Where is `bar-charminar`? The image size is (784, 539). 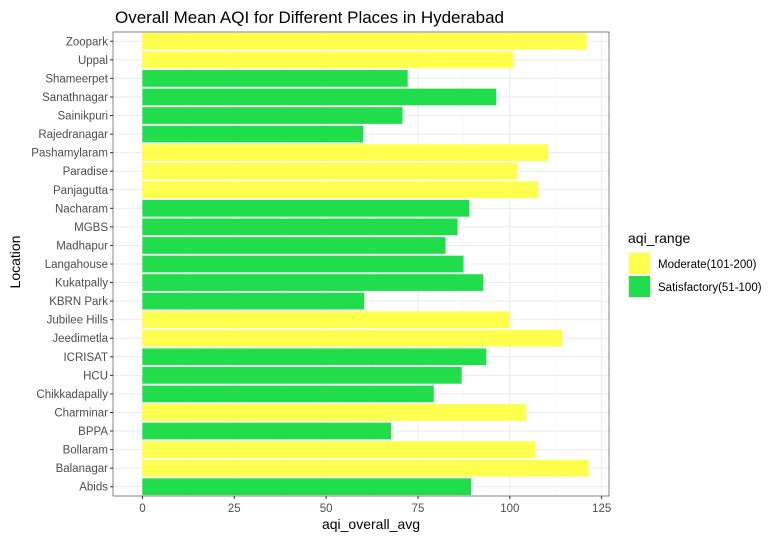
bar-charminar is located at coordinates (334, 412).